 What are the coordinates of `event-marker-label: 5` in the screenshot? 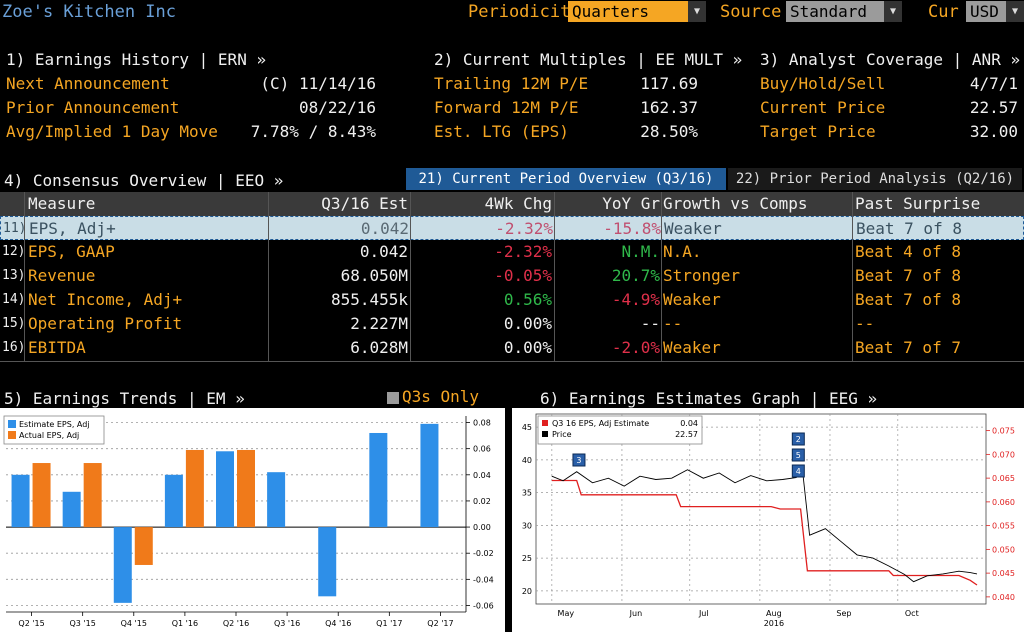 It's located at (798, 455).